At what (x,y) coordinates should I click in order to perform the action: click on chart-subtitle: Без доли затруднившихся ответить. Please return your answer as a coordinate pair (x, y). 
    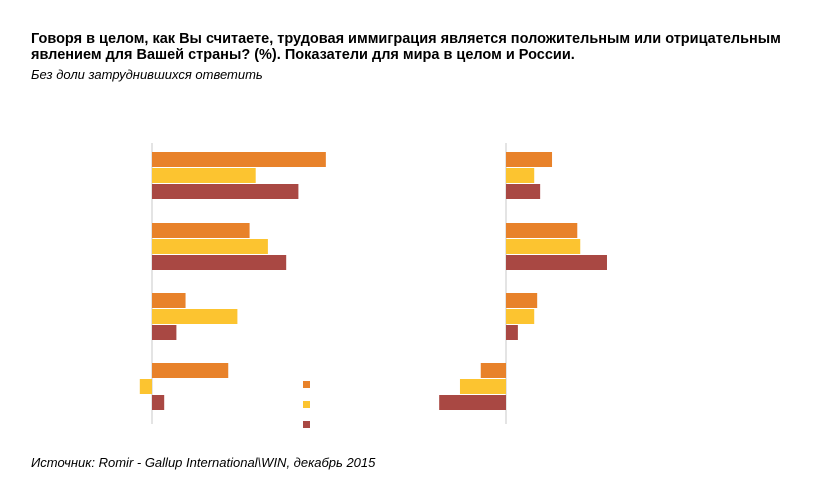
    Looking at the image, I should click on (147, 74).